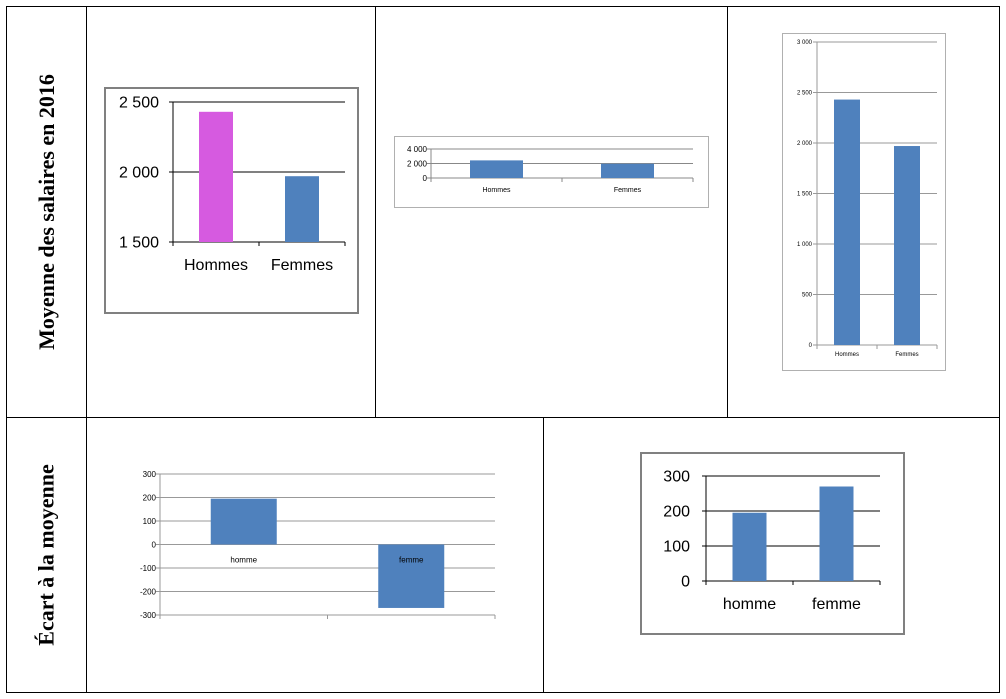 This screenshot has width=1006, height=699. What do you see at coordinates (906, 355) in the screenshot?
I see `chart-3-category-label: Femmes` at bounding box center [906, 355].